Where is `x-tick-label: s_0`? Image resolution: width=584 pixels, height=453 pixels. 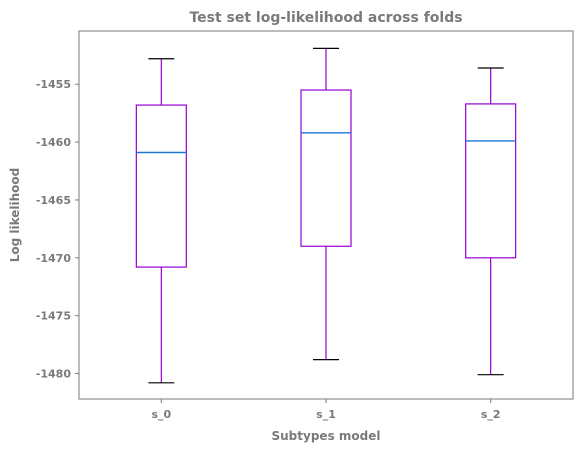 x-tick-label: s_0 is located at coordinates (161, 414).